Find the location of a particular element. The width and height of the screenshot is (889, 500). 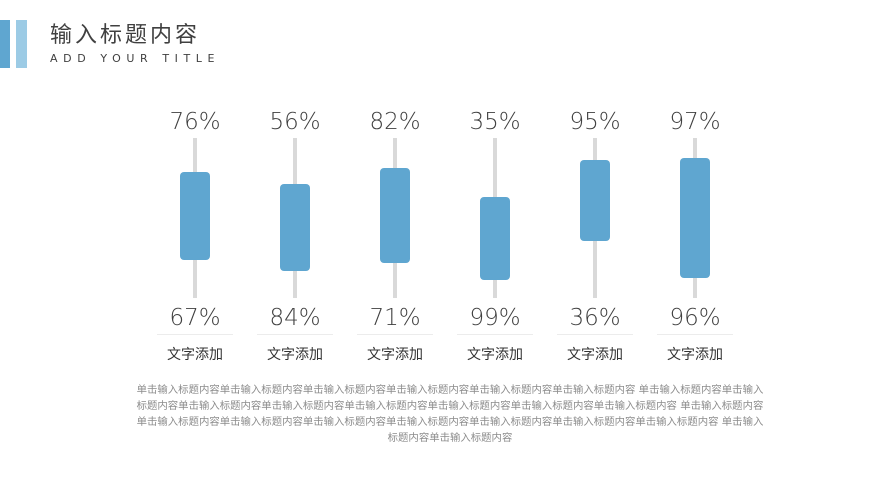

chart-column: 82% 71% 文字添加 is located at coordinates (395, 250).